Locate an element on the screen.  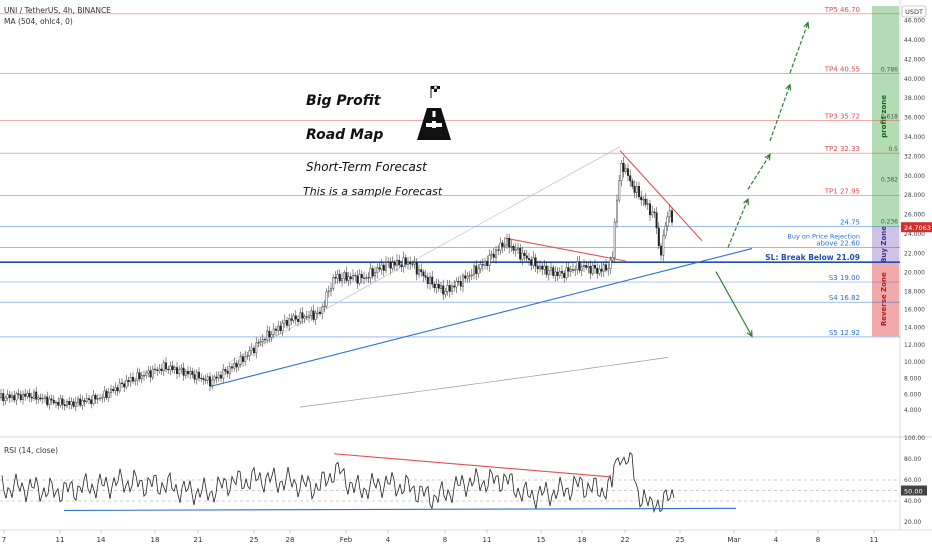
x-tick-3: 18 is located at coordinates (155, 540).